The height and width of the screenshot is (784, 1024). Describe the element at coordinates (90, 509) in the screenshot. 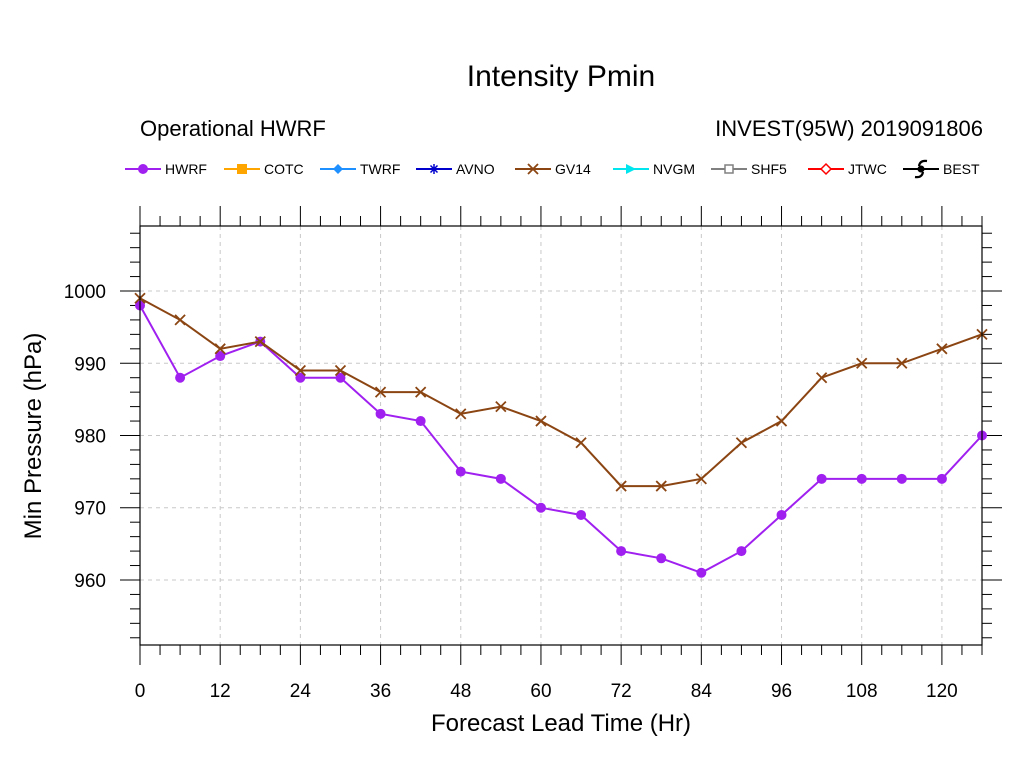

I see `y-tick-label: 970` at that location.